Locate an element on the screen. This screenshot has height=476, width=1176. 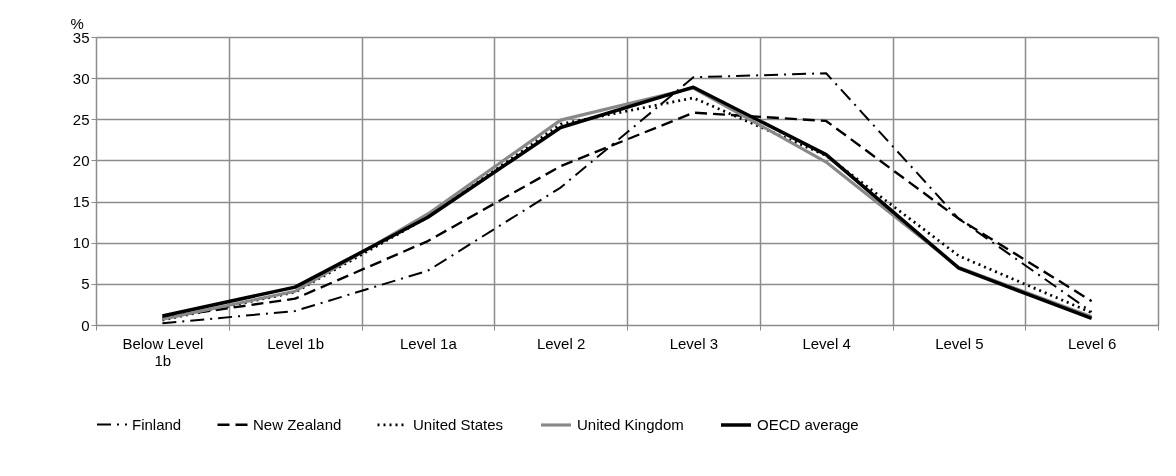
y-tick-label: 25 is located at coordinates (81, 119).